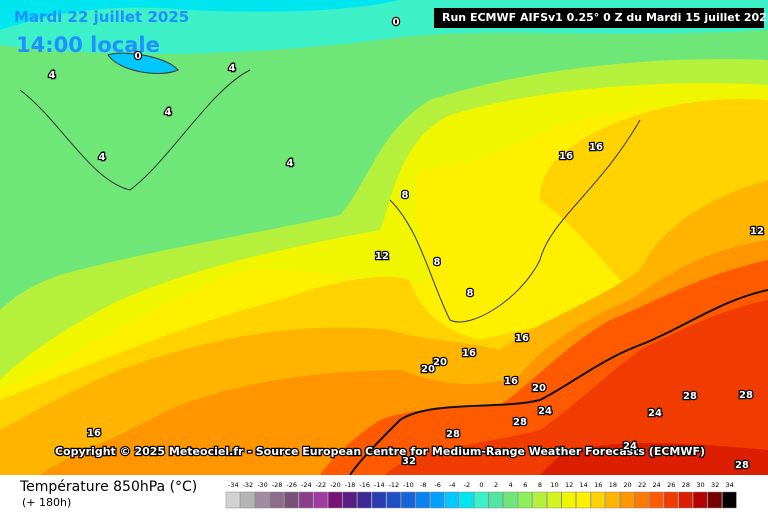  I want to click on legend-tick-label: 24, so click(657, 485).